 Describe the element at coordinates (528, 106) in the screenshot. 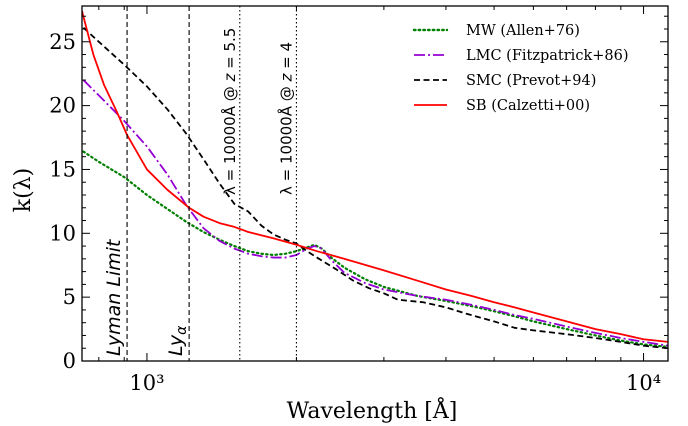

I see `legend-label-3: SB (Calzetti+00)` at that location.